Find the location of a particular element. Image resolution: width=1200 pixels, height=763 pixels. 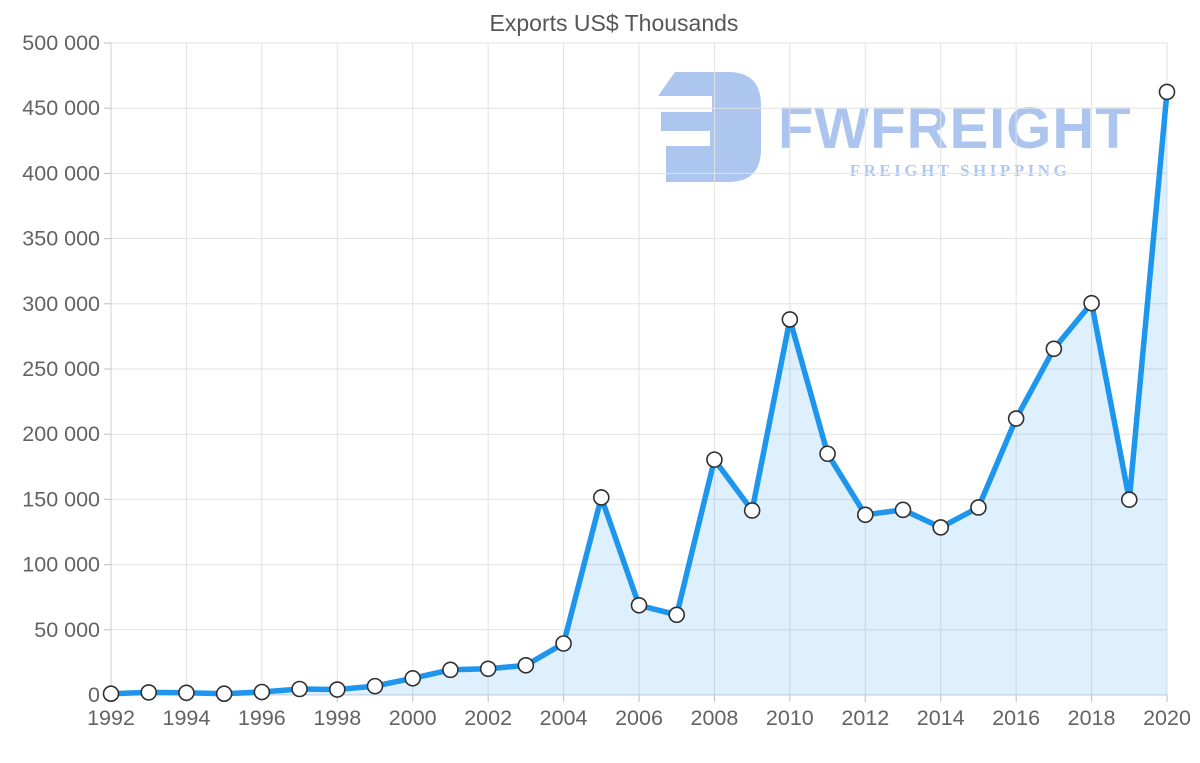

data-point-2007 is located at coordinates (677, 615).